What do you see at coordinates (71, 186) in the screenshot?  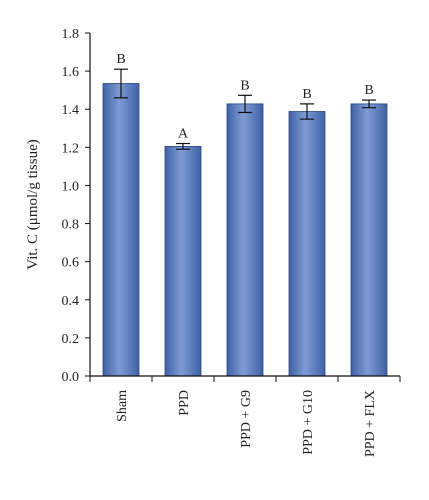 I see `y-tick-label-5: 1.0` at bounding box center [71, 186].